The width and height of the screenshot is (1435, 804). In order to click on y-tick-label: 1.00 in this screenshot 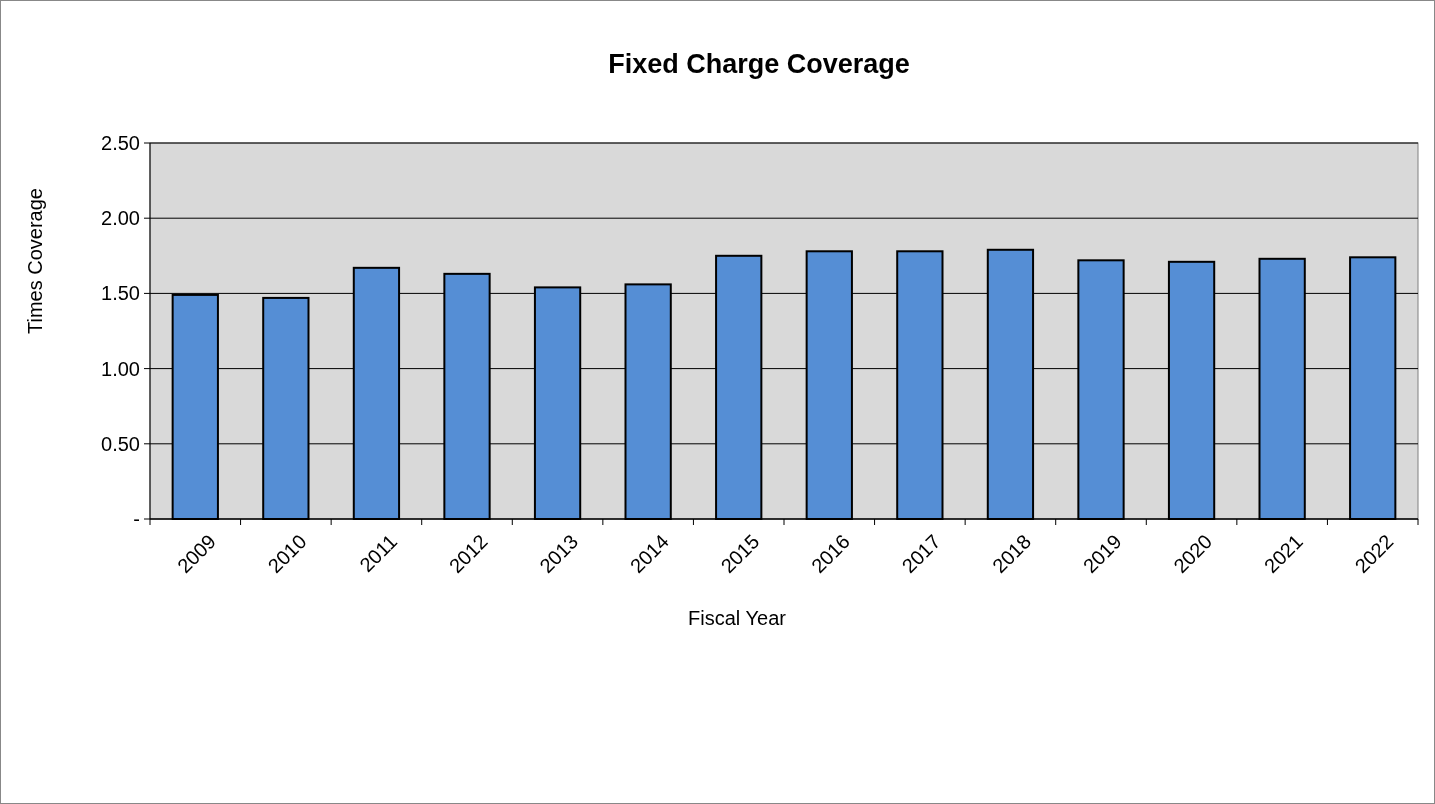, I will do `click(120, 368)`.